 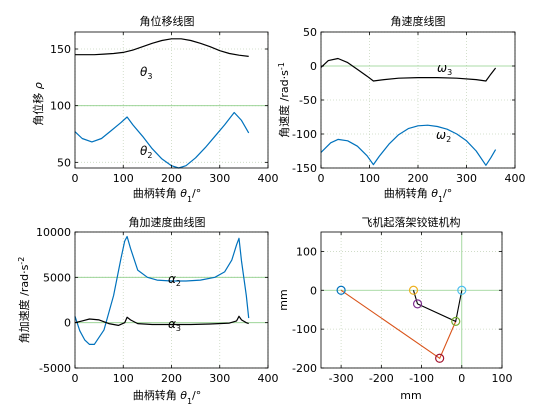 What do you see at coordinates (408, 69) in the screenshot?
I see `series-line-ω3` at bounding box center [408, 69].